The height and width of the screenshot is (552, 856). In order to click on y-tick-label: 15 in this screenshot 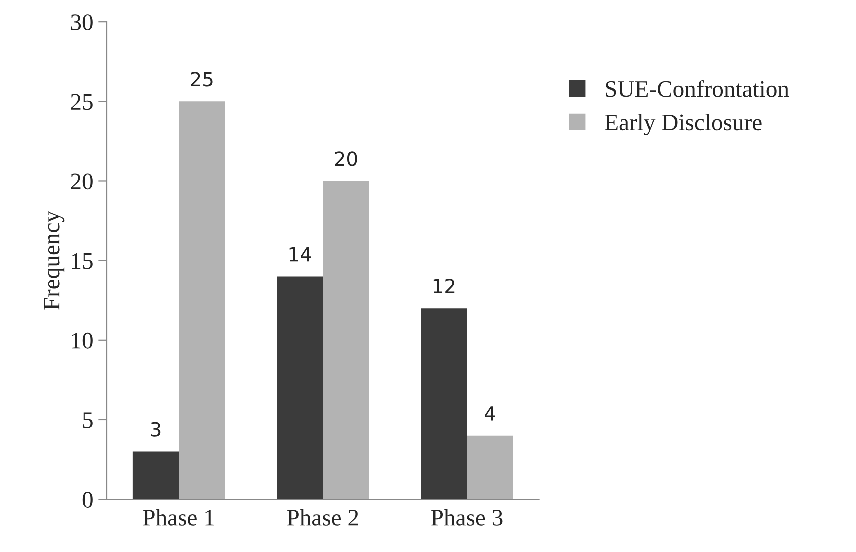, I will do `click(82, 261)`.